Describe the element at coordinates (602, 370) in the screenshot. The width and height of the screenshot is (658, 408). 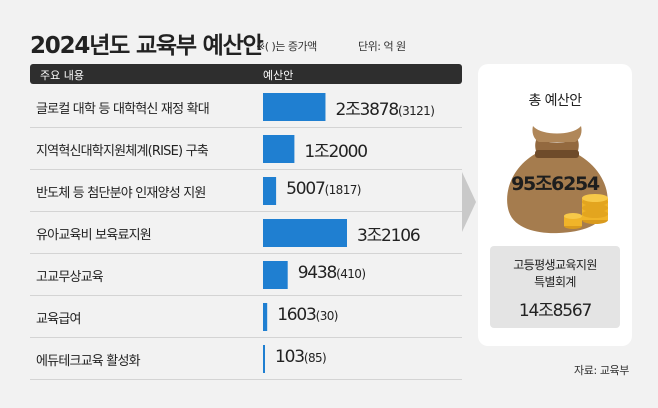
I see `source-label: 자료: 교육부` at that location.